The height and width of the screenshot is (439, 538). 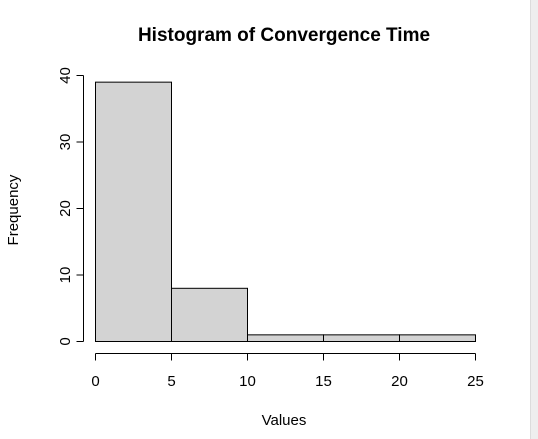 What do you see at coordinates (65, 75) in the screenshot?
I see `y-tick-label: 40` at bounding box center [65, 75].